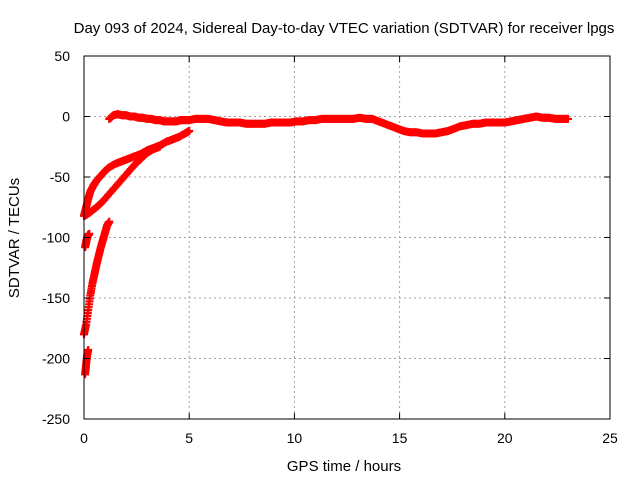 This screenshot has width=640, height=480. Describe the element at coordinates (56, 419) in the screenshot. I see `y-tick-label: -250` at that location.